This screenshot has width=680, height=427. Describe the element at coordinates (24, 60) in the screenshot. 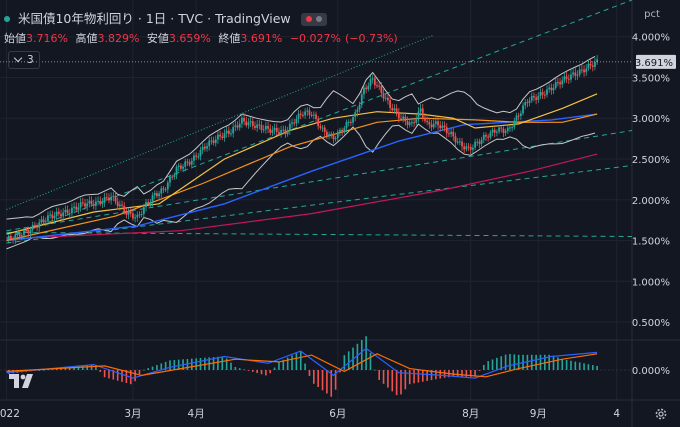

I see `indicators-toggle-button: 3` at that location.